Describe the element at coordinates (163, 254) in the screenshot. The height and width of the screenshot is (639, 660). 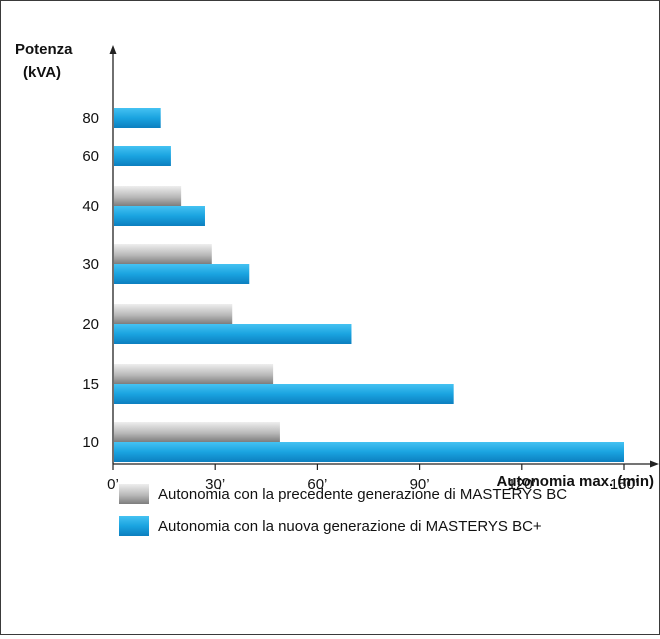
I see `bar-previous-30kva` at that location.